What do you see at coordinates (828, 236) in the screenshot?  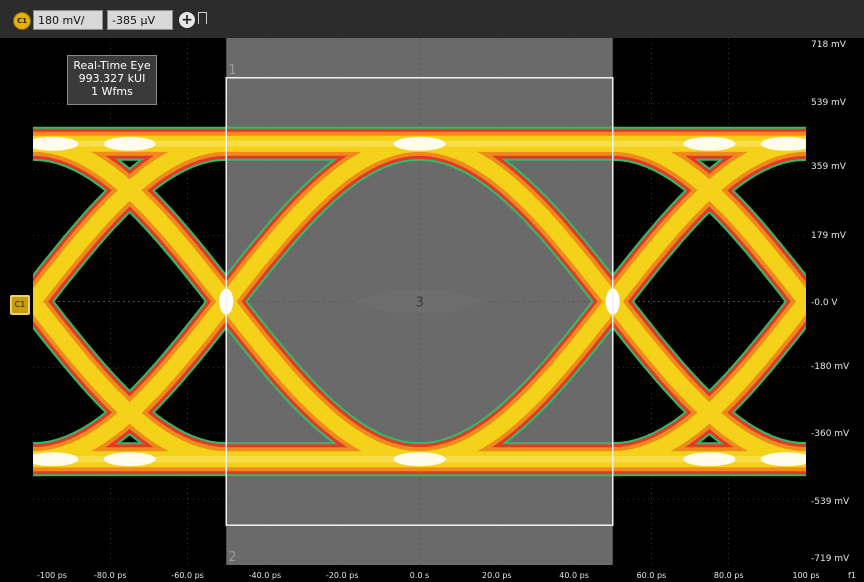 I see `y-axis-label: 179 mV` at bounding box center [828, 236].